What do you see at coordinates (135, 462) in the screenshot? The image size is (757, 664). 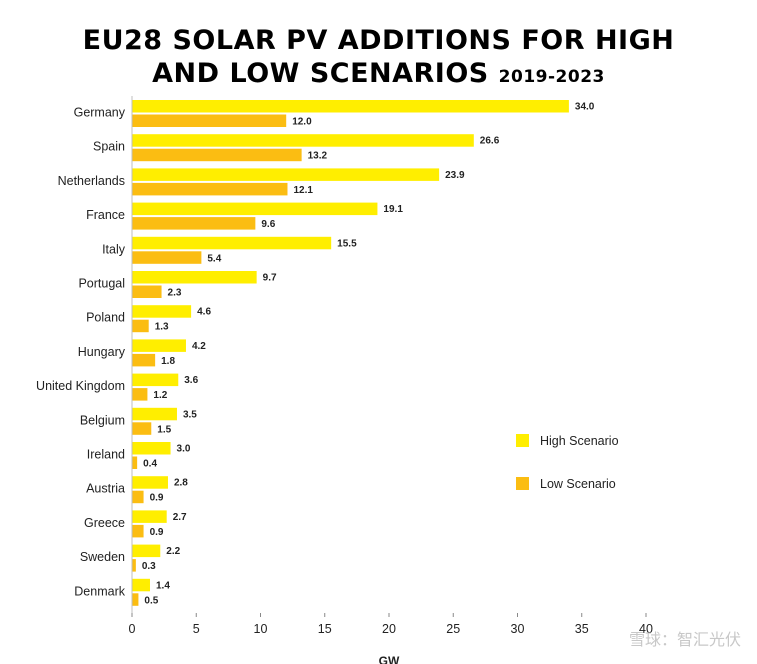 I see `bar-low-ireland` at bounding box center [135, 462].